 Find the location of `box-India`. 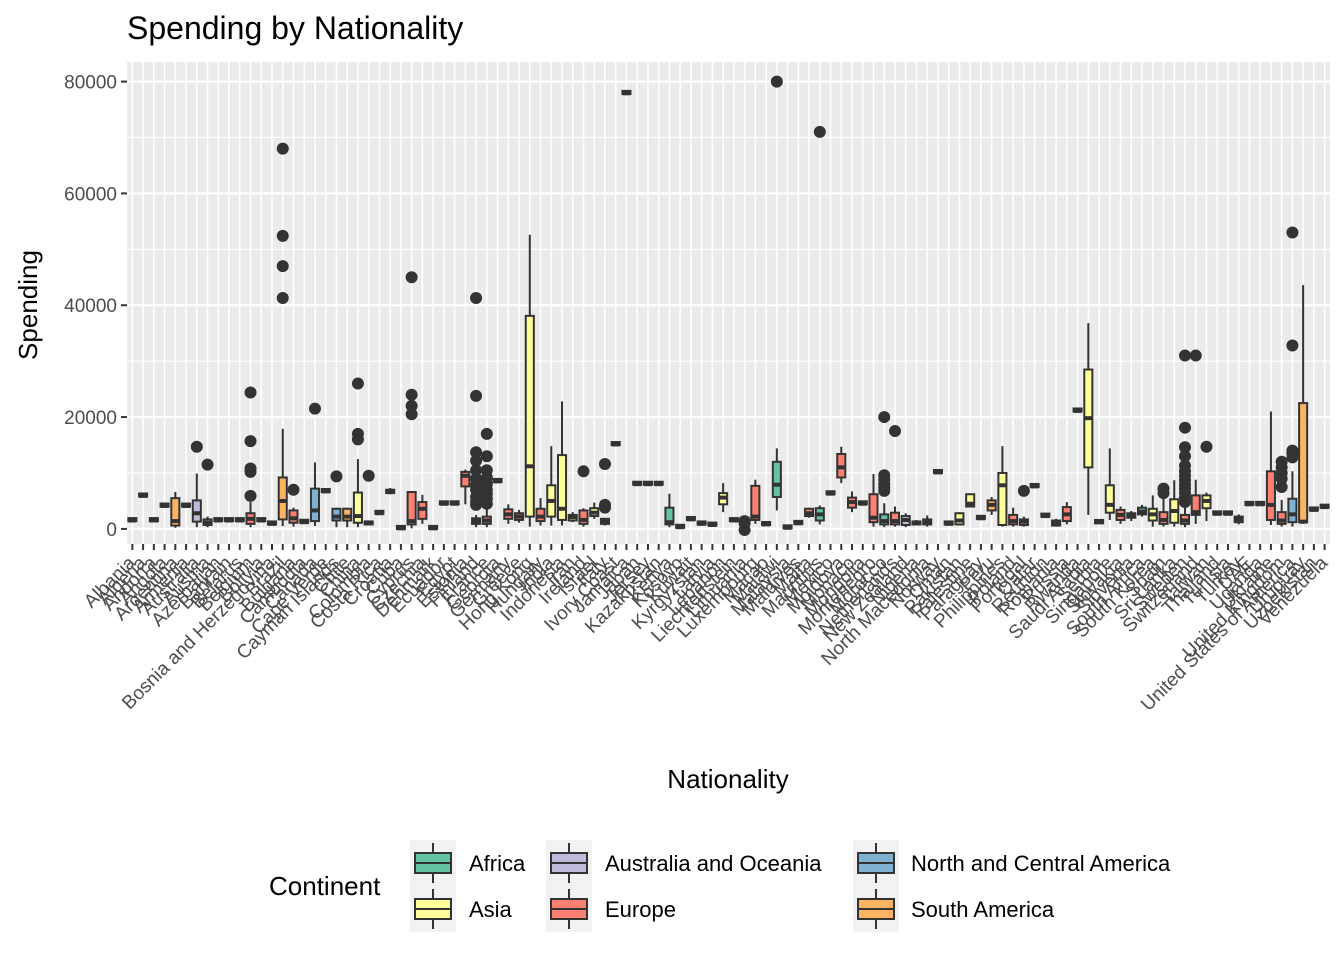

box-India is located at coordinates (551, 486).